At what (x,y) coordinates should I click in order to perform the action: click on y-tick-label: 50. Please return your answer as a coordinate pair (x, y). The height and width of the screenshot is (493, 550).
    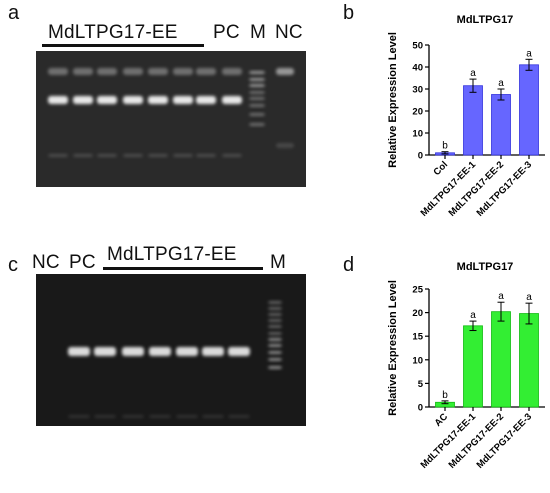
    Looking at the image, I should click on (417, 46).